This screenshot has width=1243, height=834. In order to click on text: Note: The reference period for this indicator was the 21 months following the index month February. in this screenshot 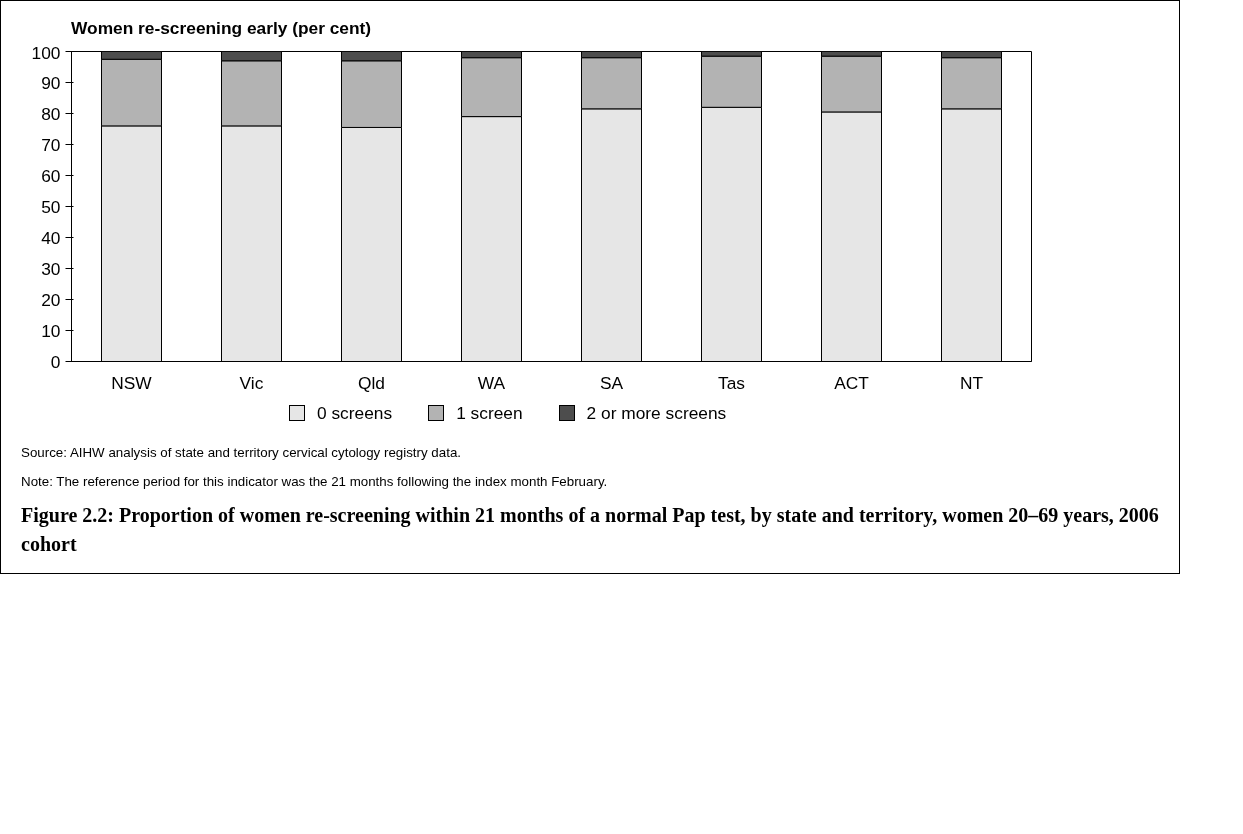, I will do `click(314, 481)`.